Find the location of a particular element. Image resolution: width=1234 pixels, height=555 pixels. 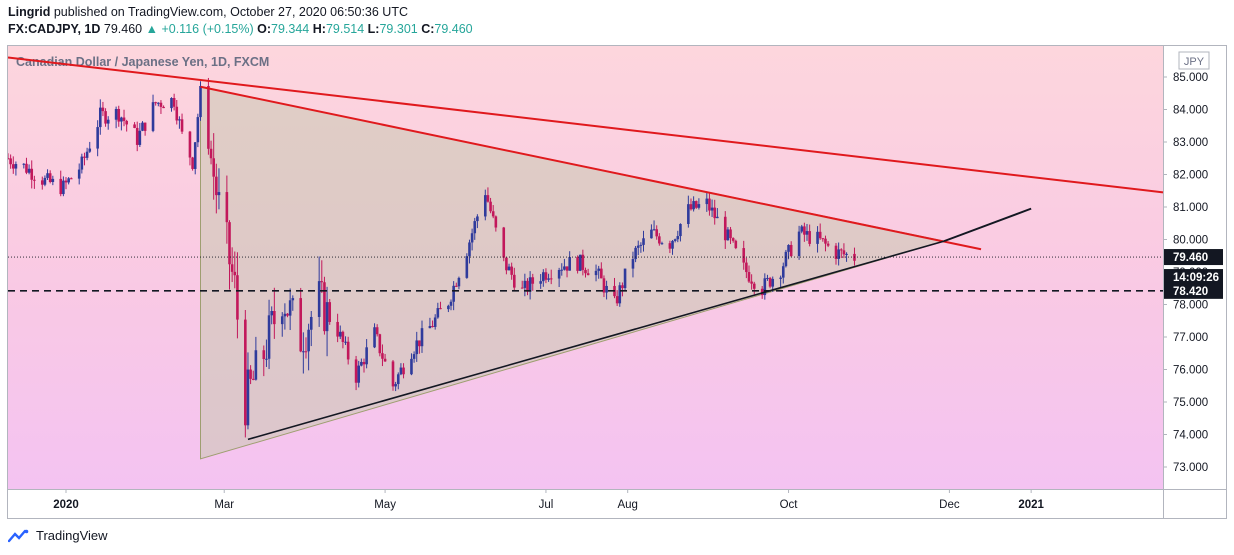

tradingview-logo-icon is located at coordinates (18, 535).